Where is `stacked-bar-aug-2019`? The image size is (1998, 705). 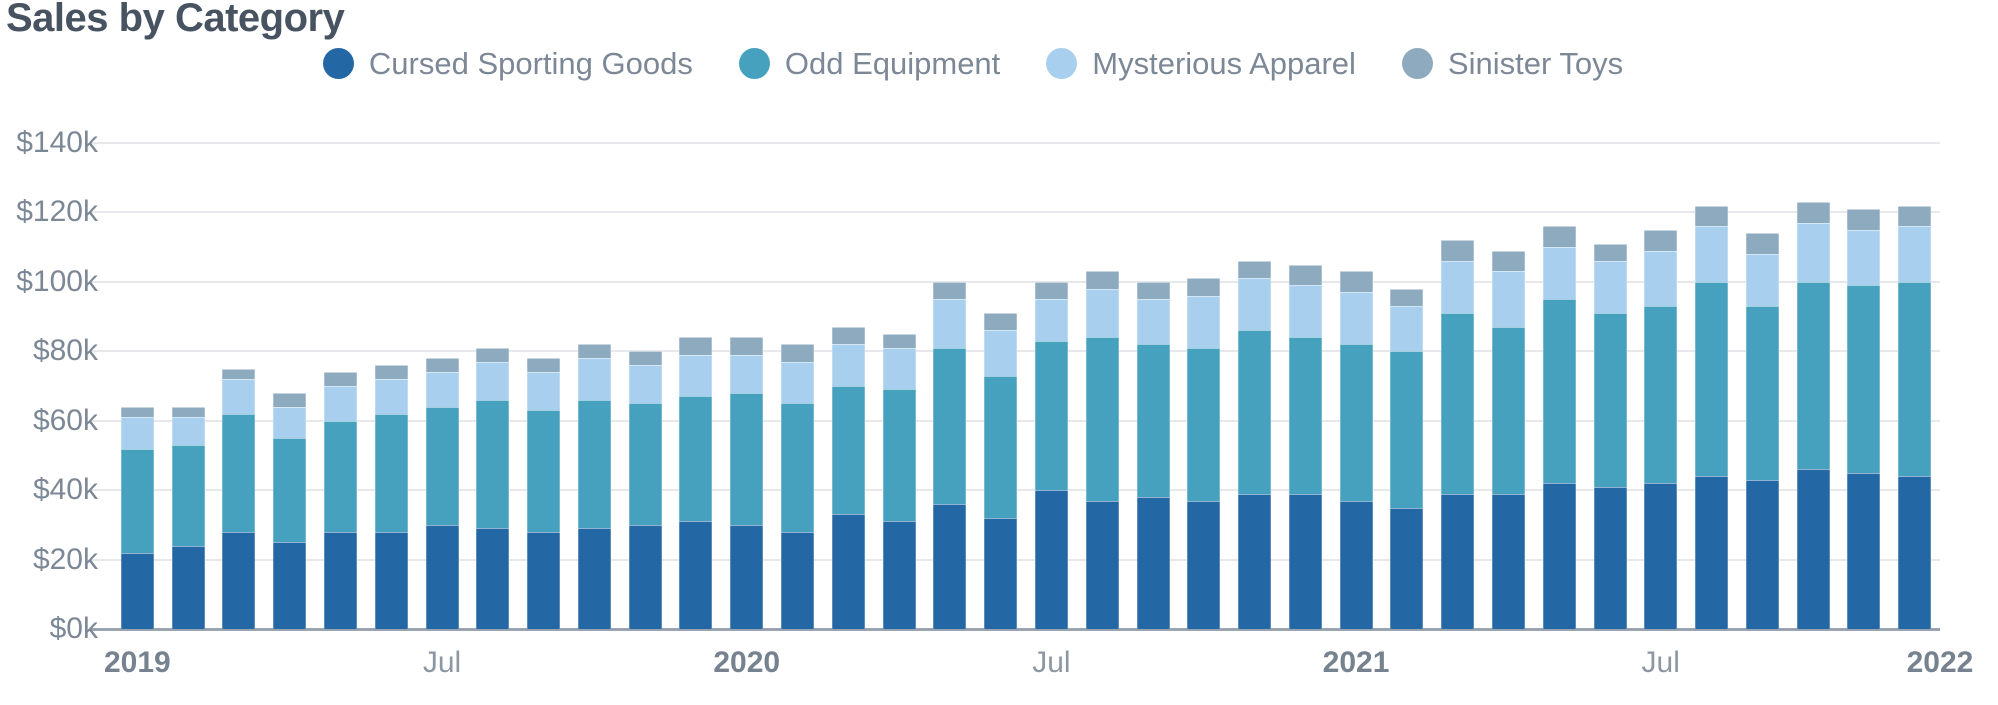
stacked-bar-aug-2019 is located at coordinates (493, 386).